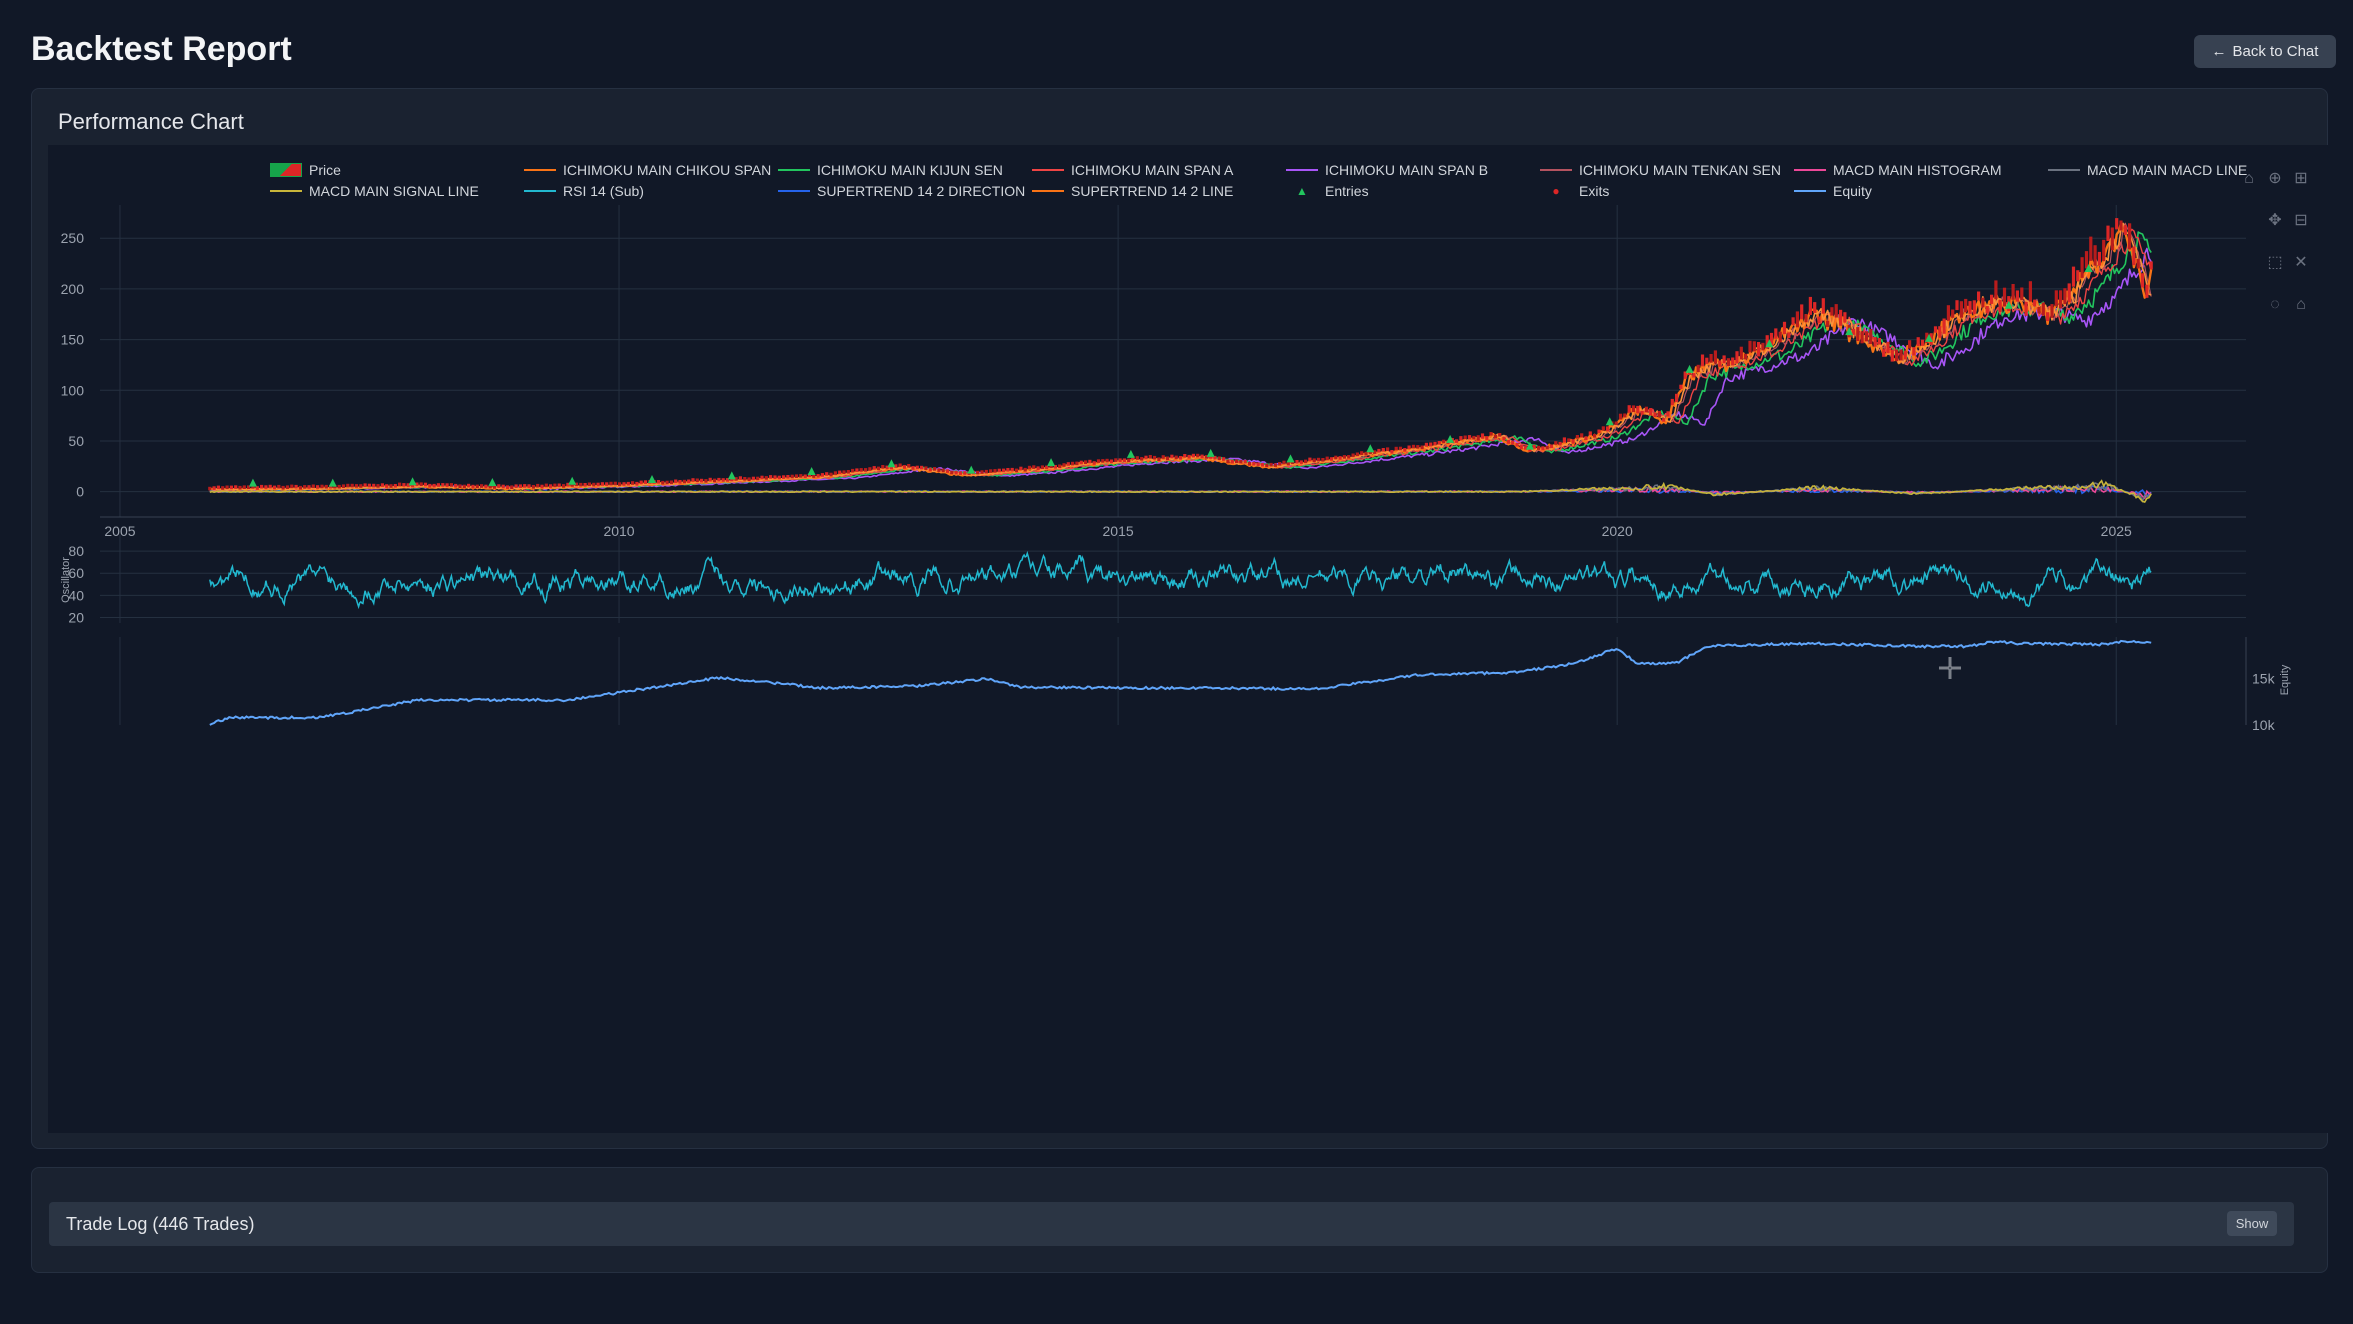 The height and width of the screenshot is (1324, 2353). I want to click on pan-icon: ✥, so click(2275, 220).